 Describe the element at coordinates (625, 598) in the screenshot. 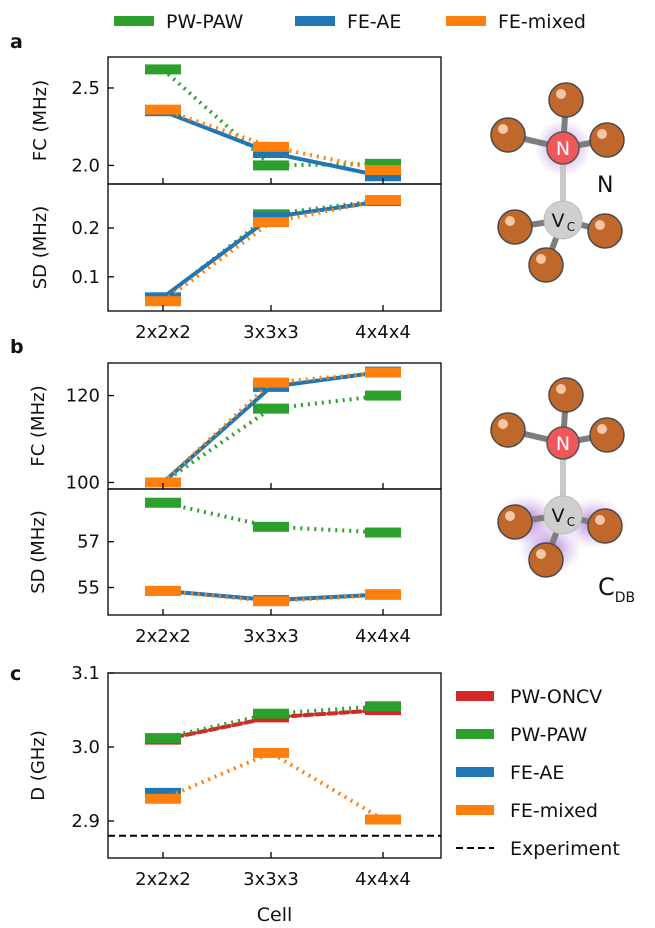

I see `cdb-label-sub: DB` at that location.